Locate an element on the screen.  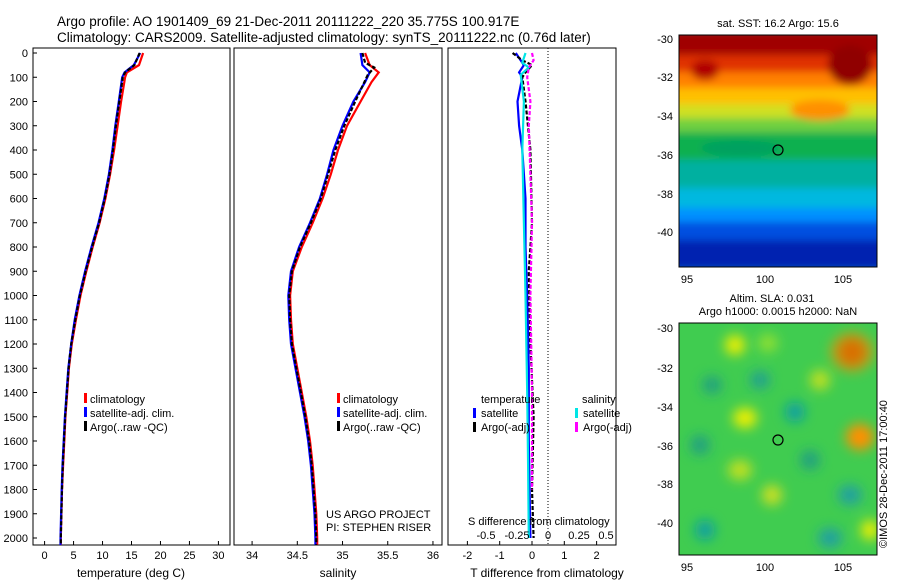
legend-t-satellite: satellite is located at coordinates (499, 414).